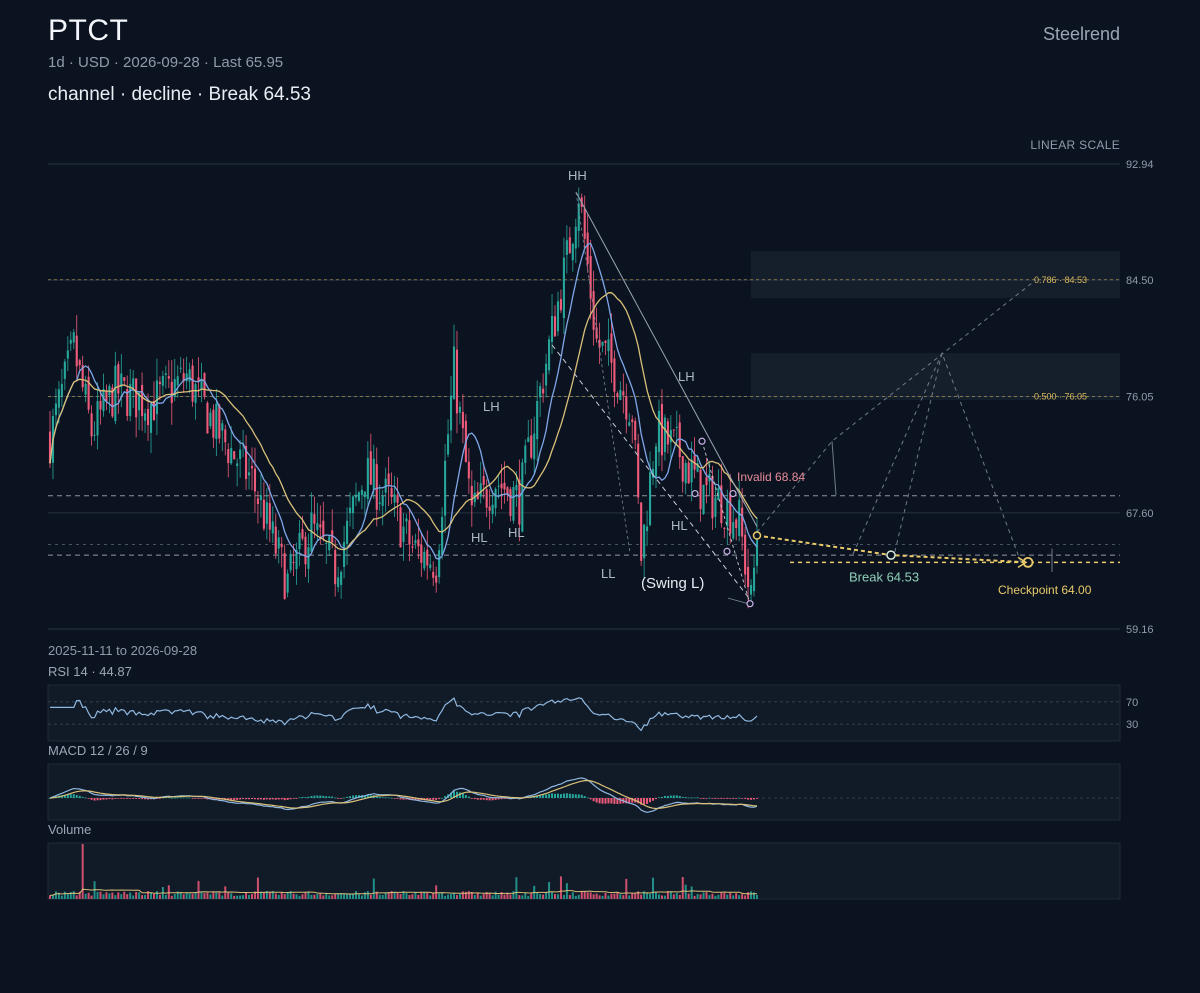 This screenshot has width=1200, height=993. Describe the element at coordinates (771, 477) in the screenshot. I see `invalid-label: Invalid 68.84` at that location.